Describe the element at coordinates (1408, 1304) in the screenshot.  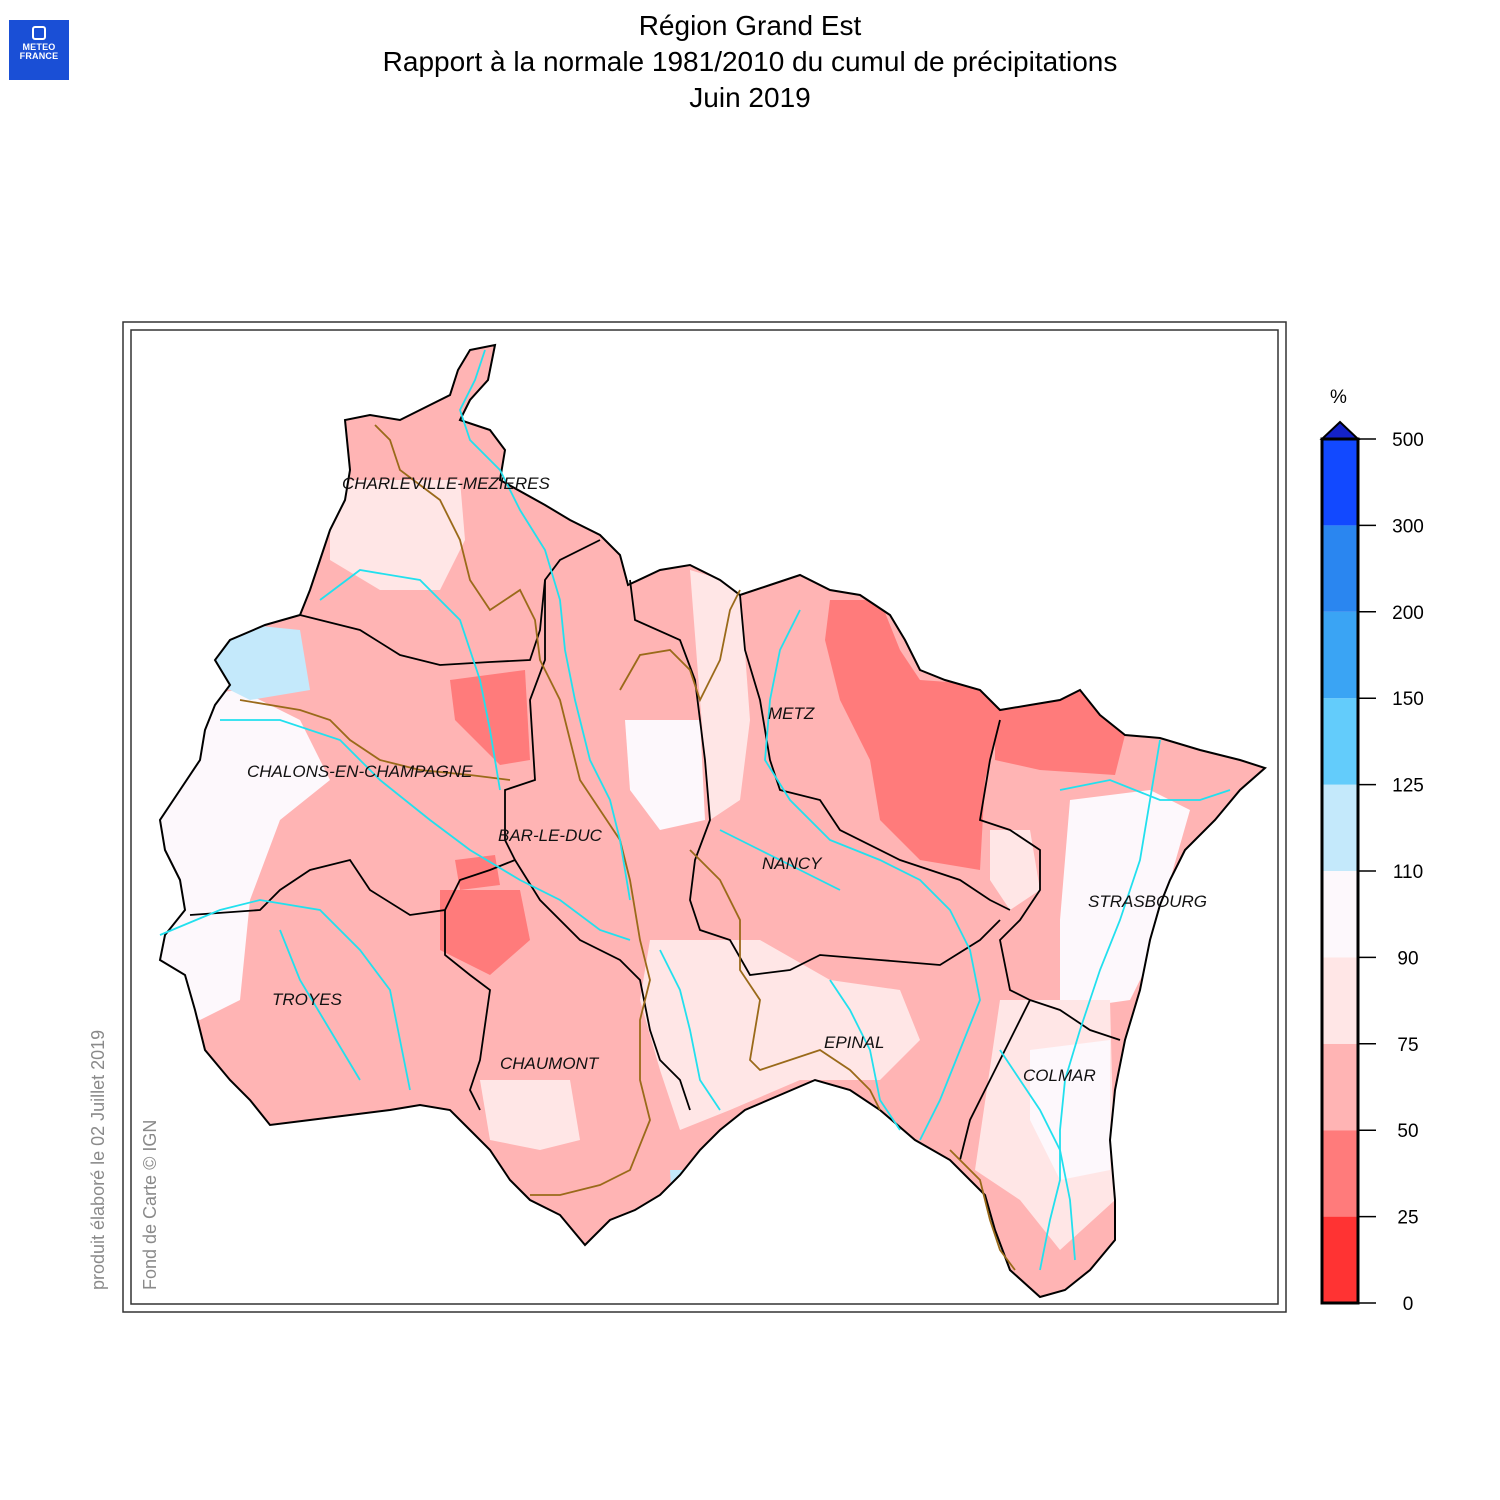
I see `legend-tick-label: 0` at that location.